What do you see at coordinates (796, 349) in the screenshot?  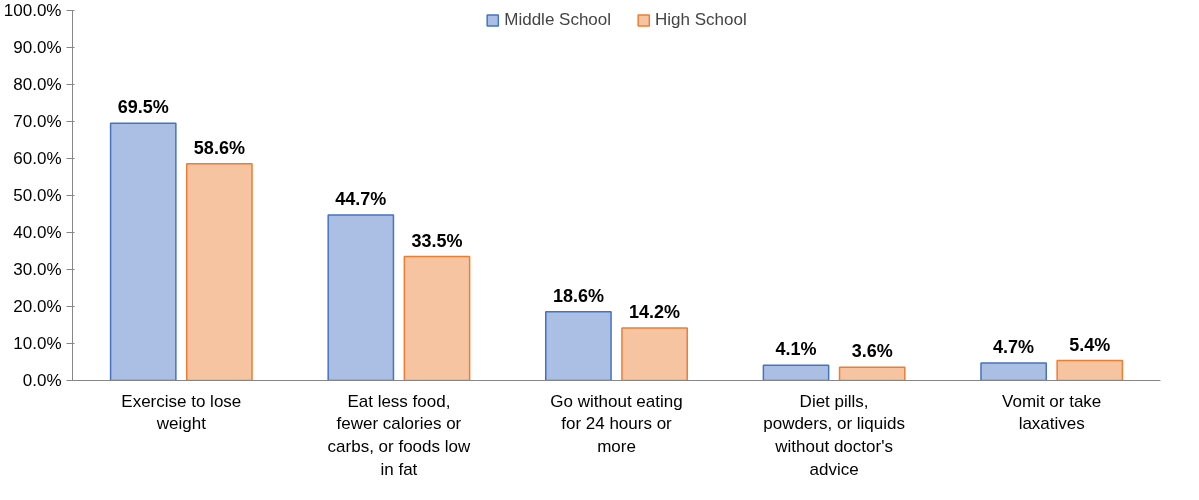 I see `data-label: 4.1%` at bounding box center [796, 349].